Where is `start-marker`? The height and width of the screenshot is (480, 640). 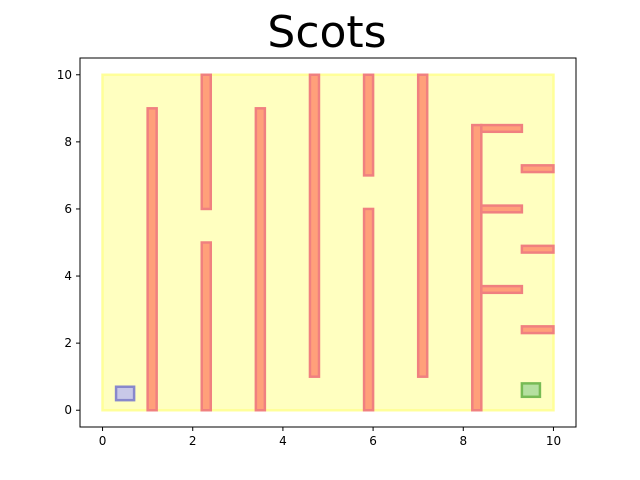
start-marker is located at coordinates (125, 393).